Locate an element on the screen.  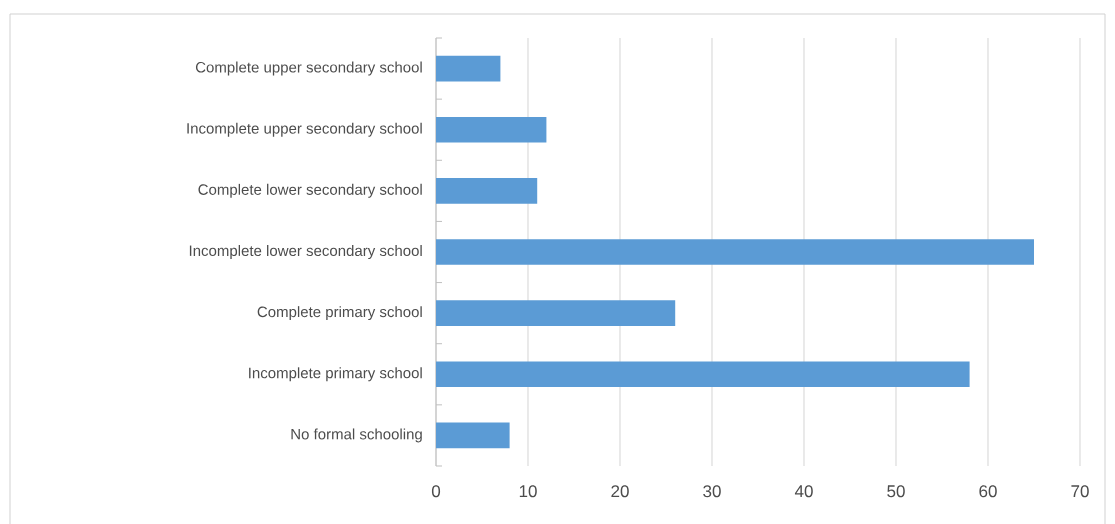
x-tick-label: 40 is located at coordinates (803, 491).